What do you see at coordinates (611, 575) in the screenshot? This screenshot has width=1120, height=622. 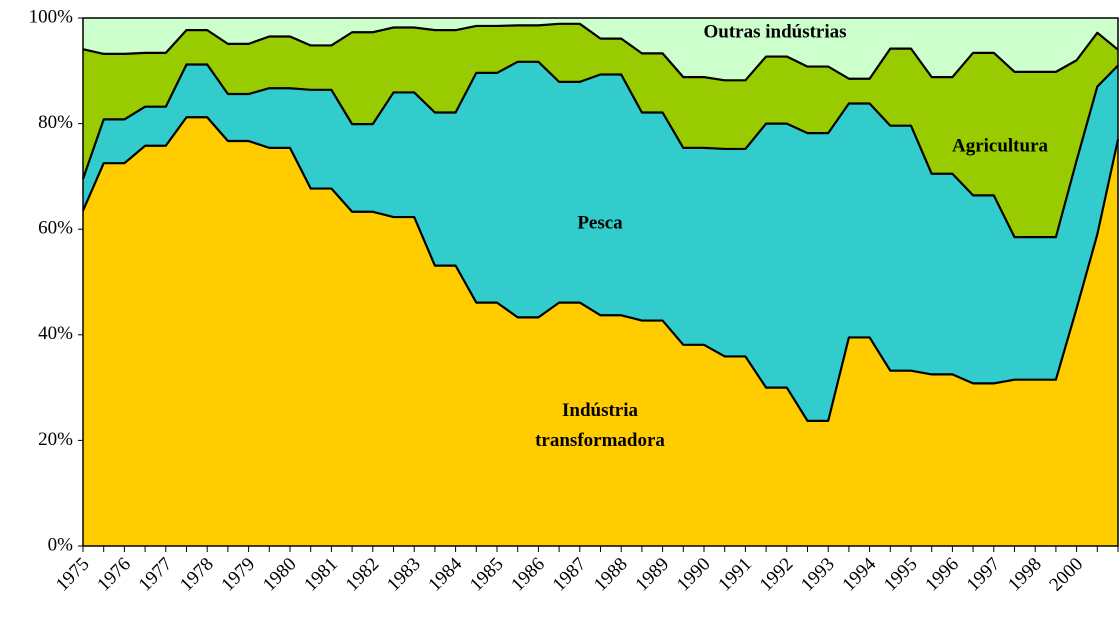 I see `x-tick-label: 1988` at bounding box center [611, 575].